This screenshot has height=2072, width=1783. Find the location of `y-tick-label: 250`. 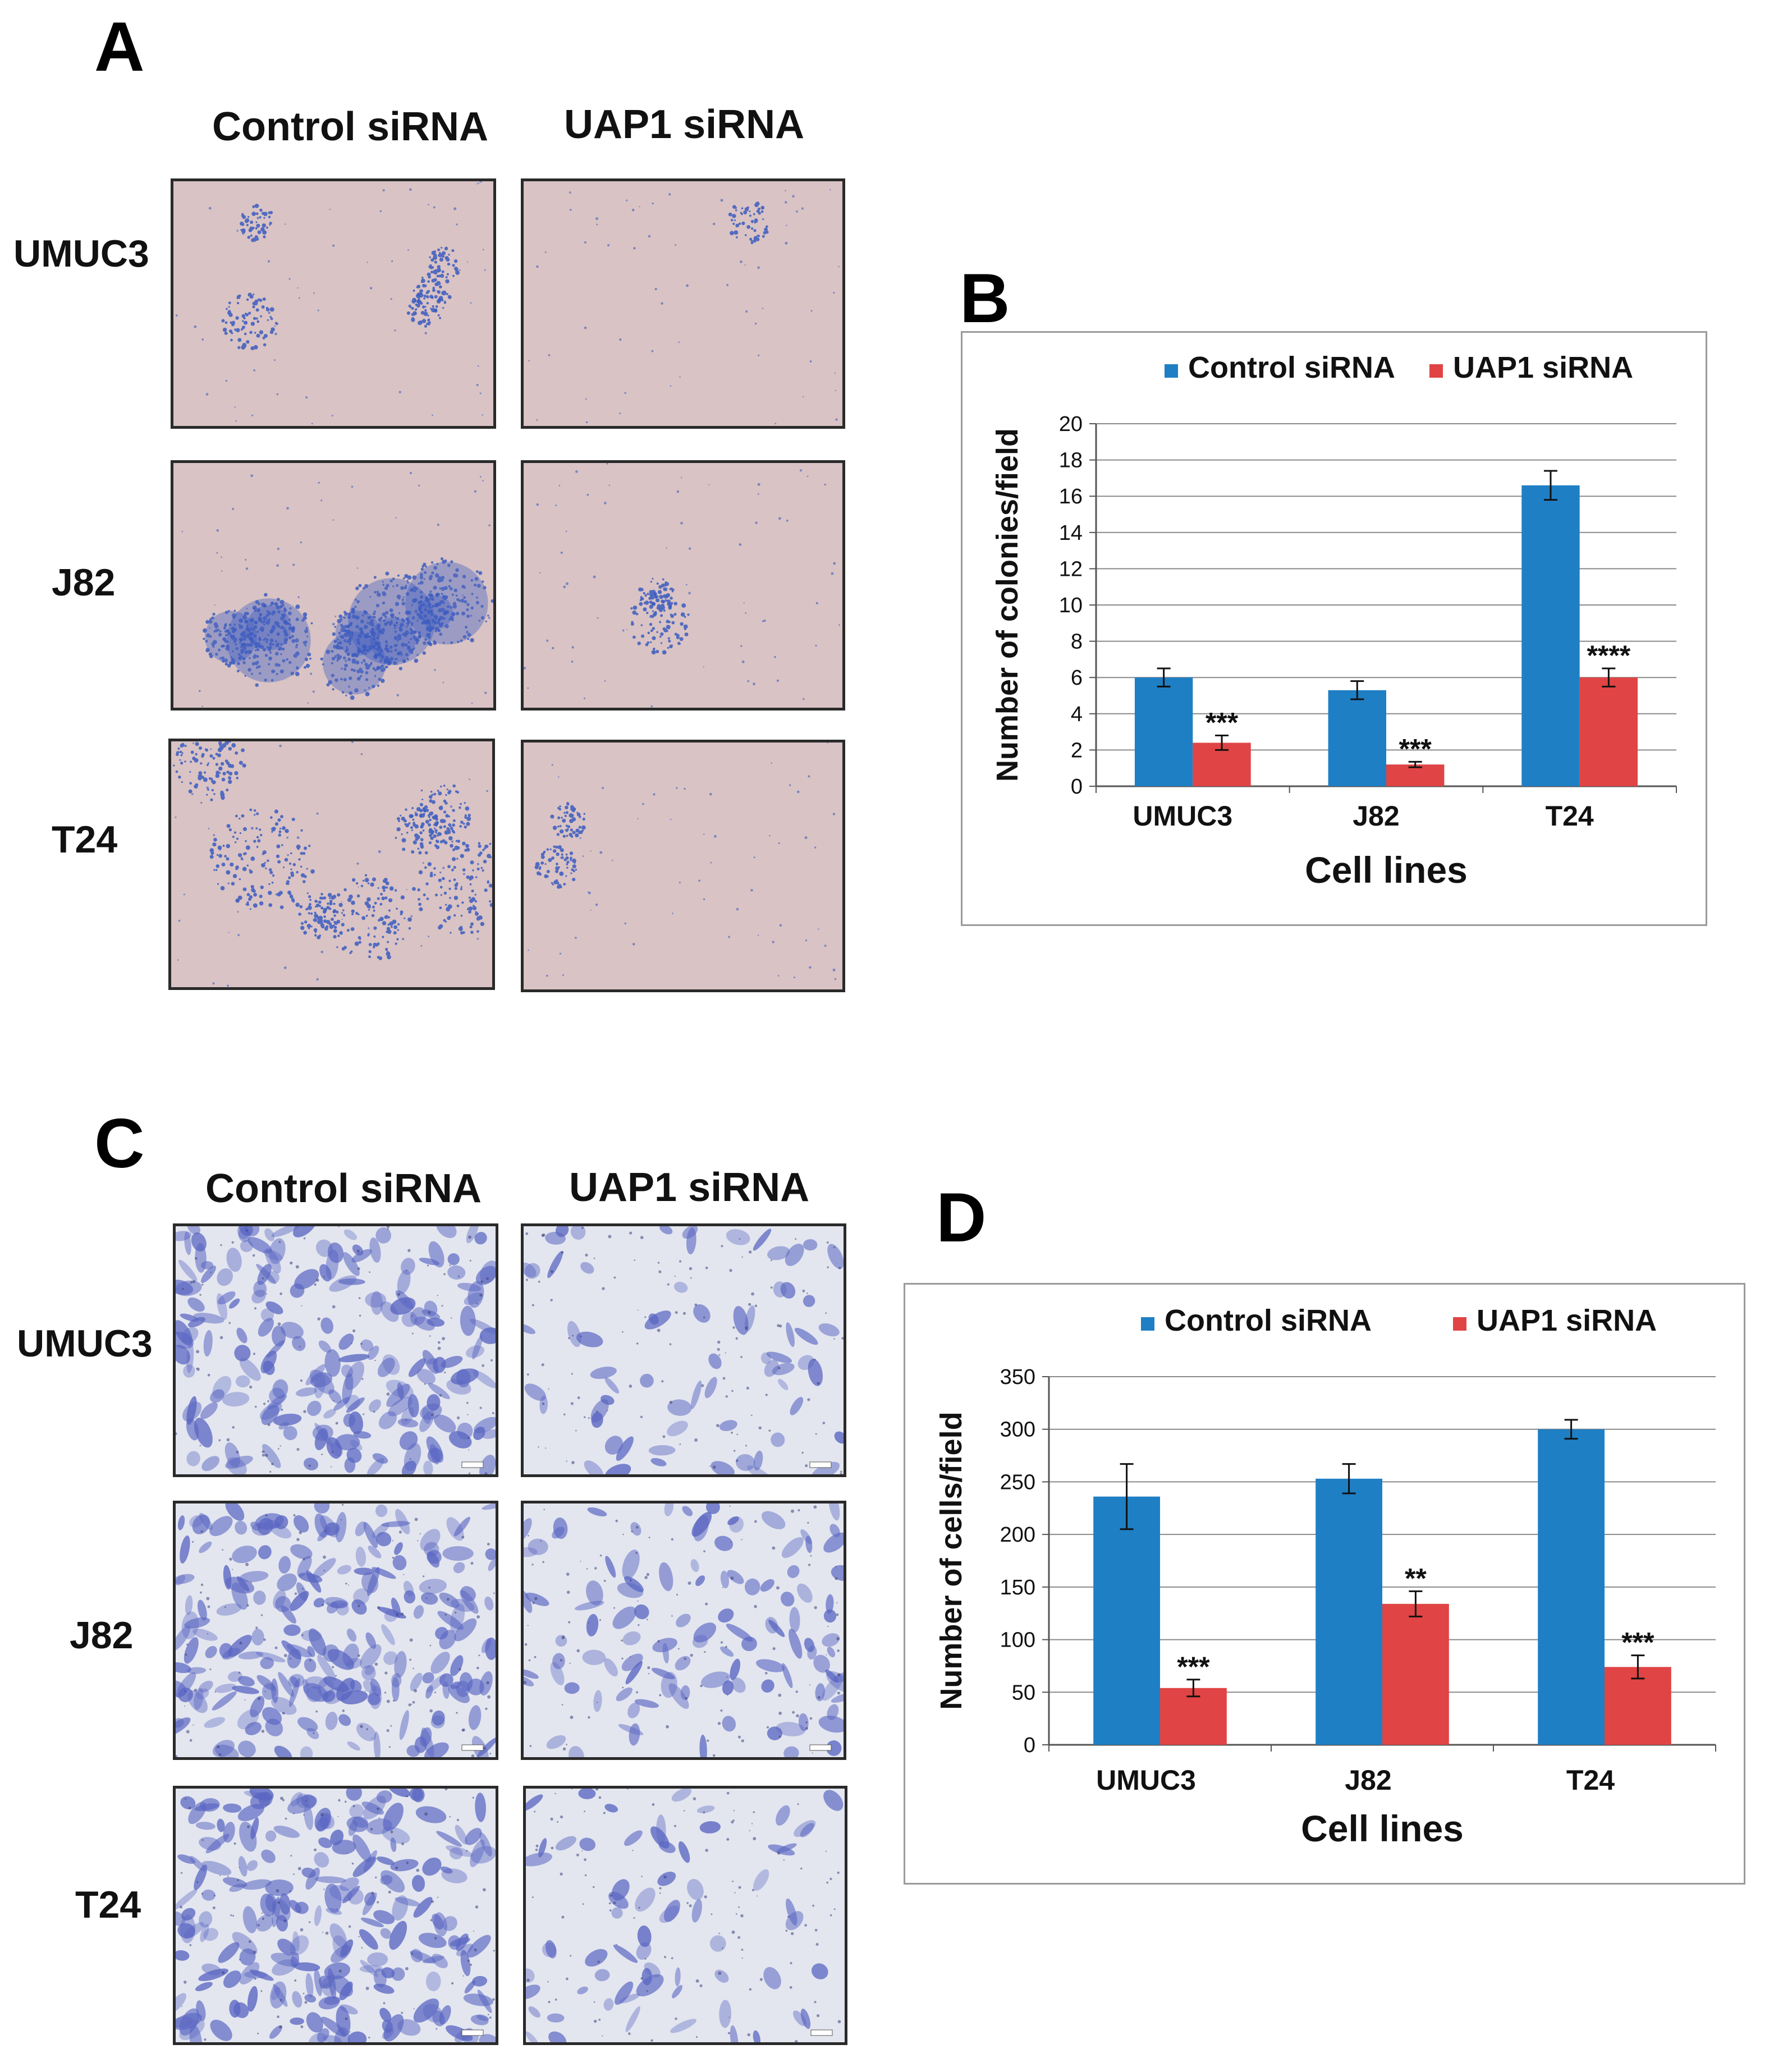

y-tick-label: 250 is located at coordinates (1017, 1482).